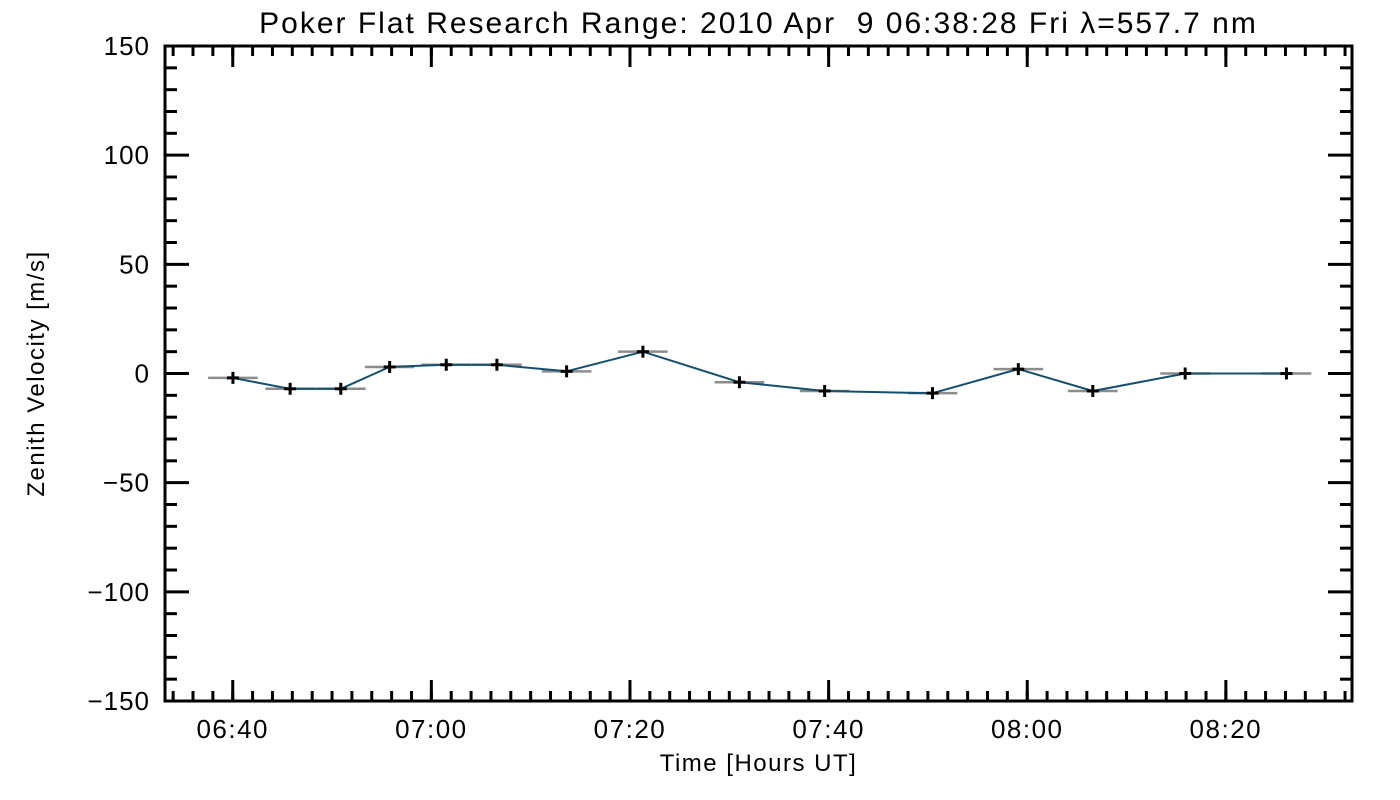 The image size is (1400, 800). I want to click on y-tick-label: 150, so click(127, 46).